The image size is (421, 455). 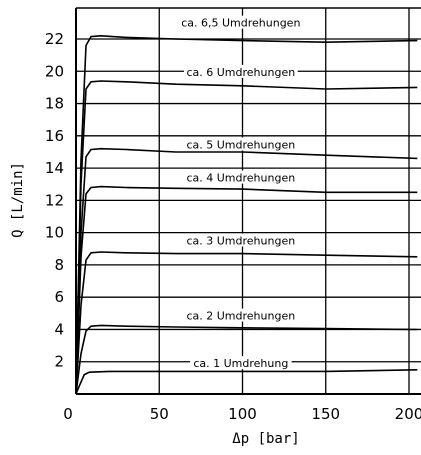 I want to click on series-label-4: ca. 4 Umdrehungen, so click(x=240, y=178).